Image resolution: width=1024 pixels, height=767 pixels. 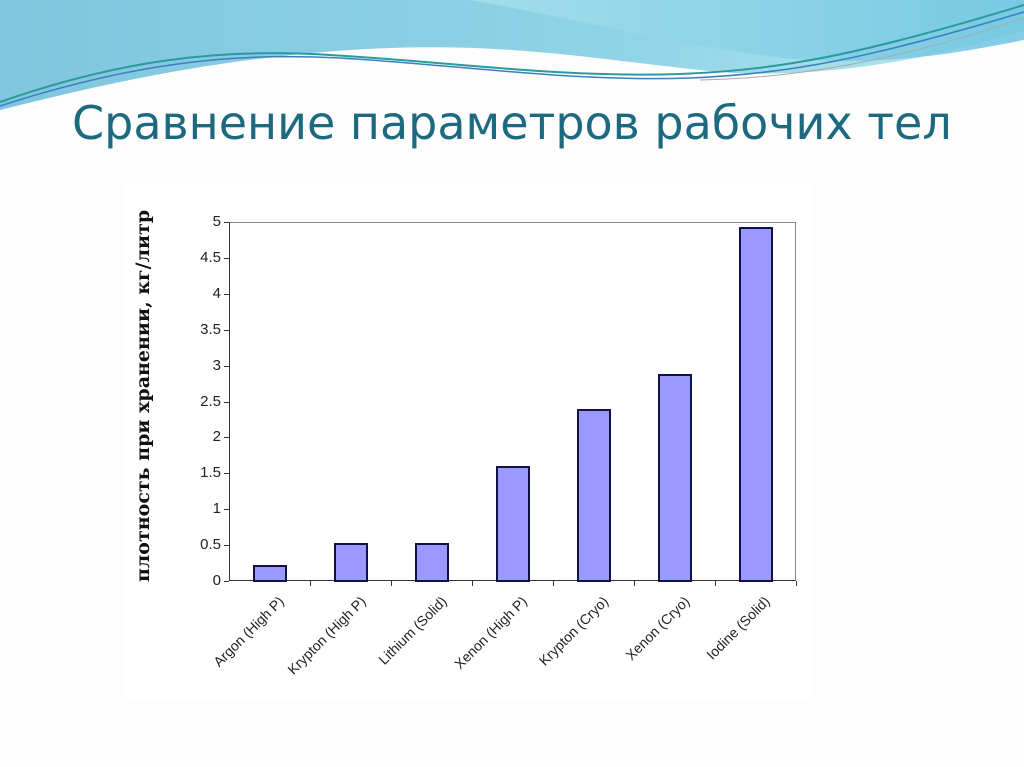 I want to click on slide-title: Сравнение параметров рабочих тел, so click(x=512, y=123).